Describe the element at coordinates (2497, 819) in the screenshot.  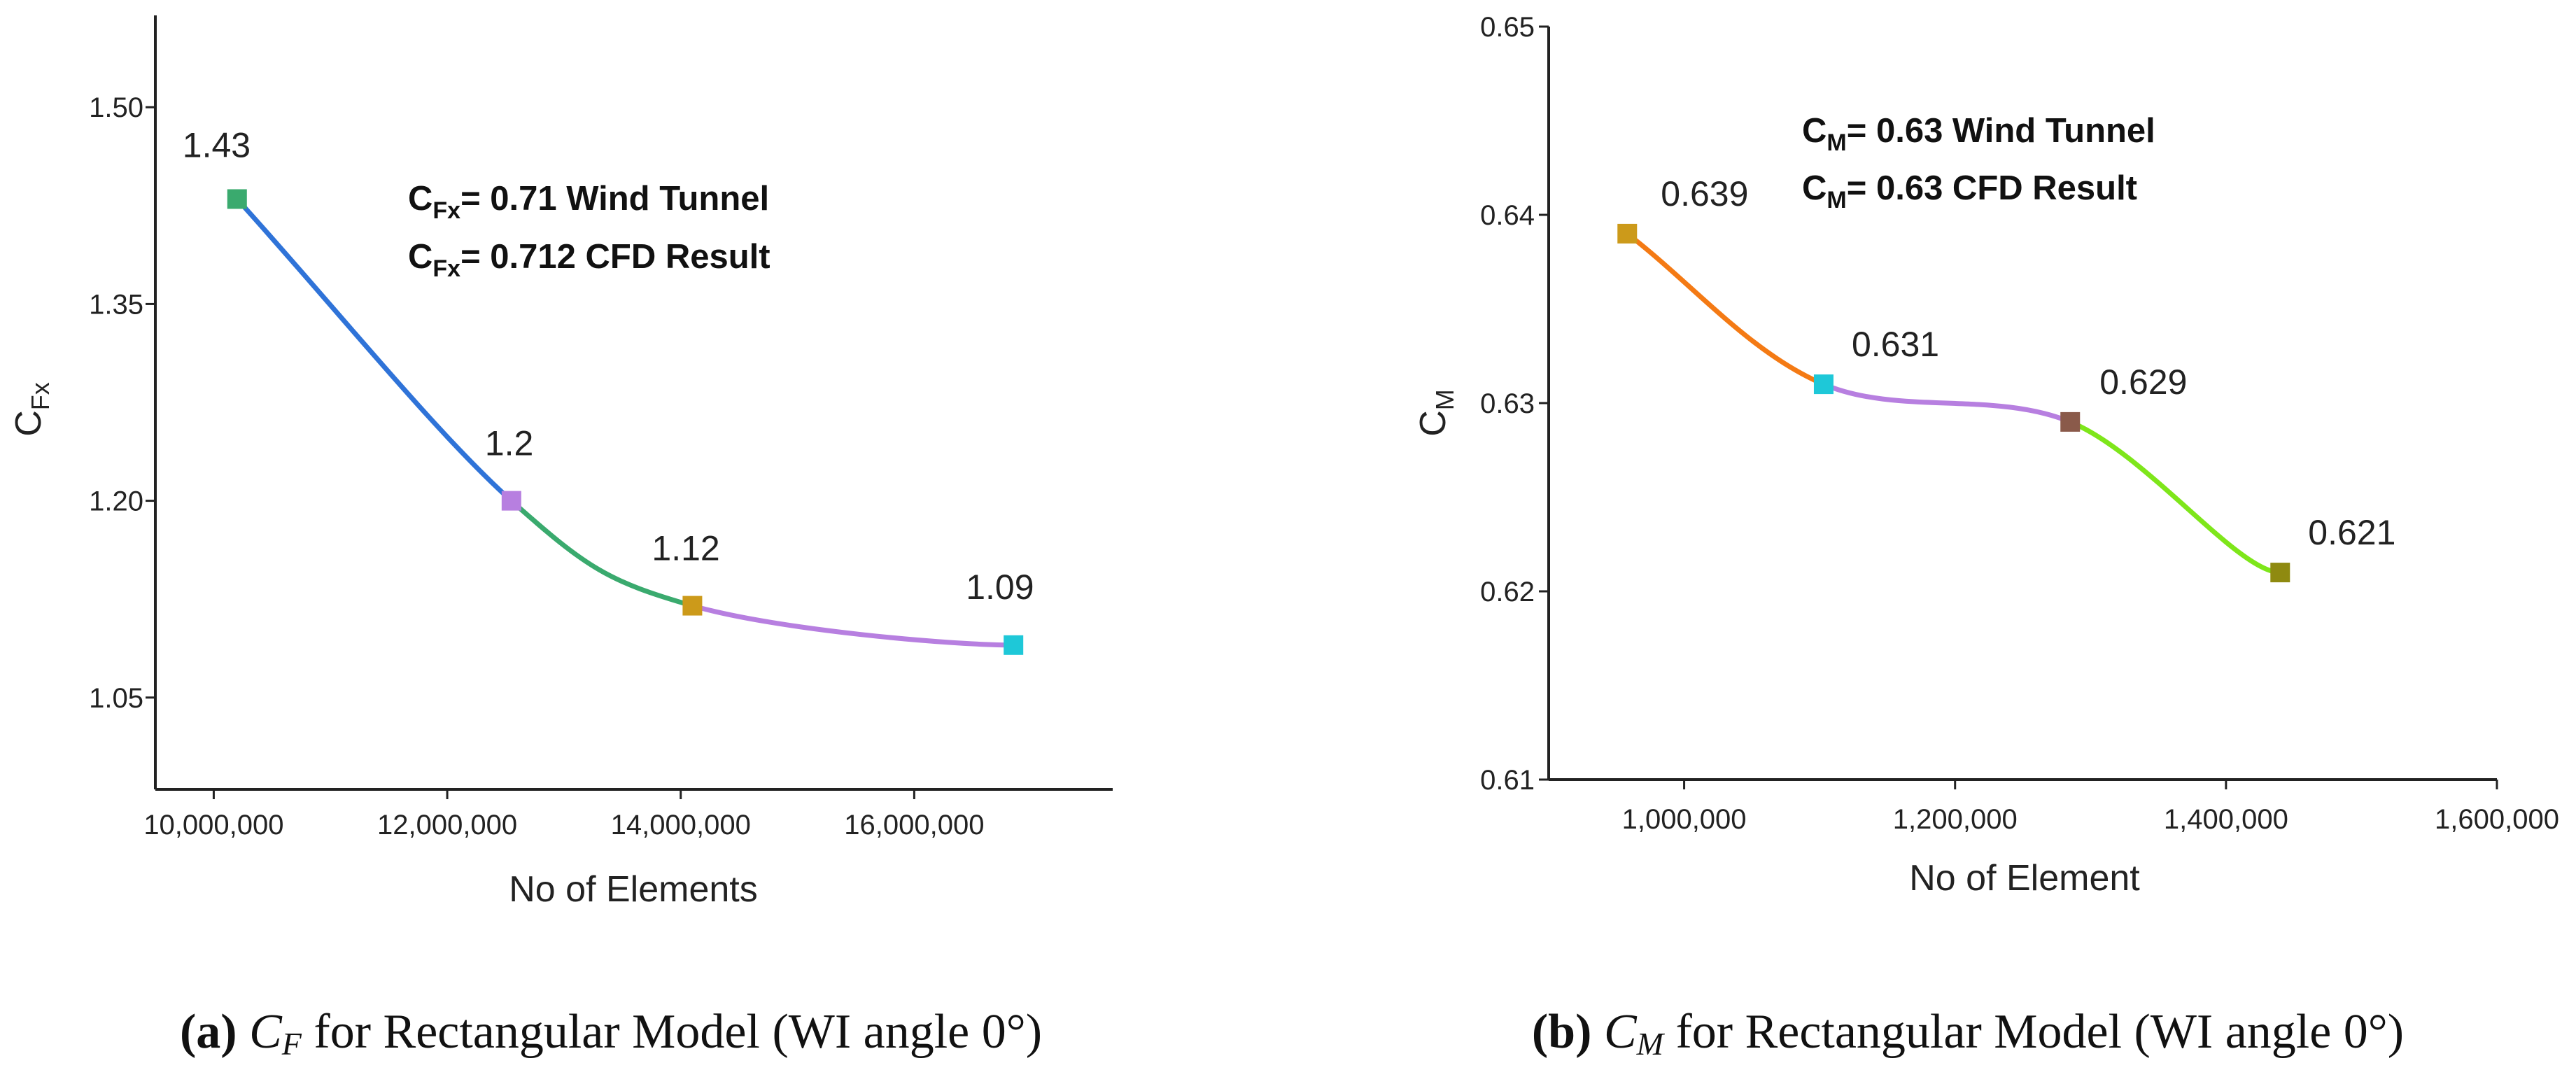
I see `panel-b-x-tick-label: 1,600,000` at that location.